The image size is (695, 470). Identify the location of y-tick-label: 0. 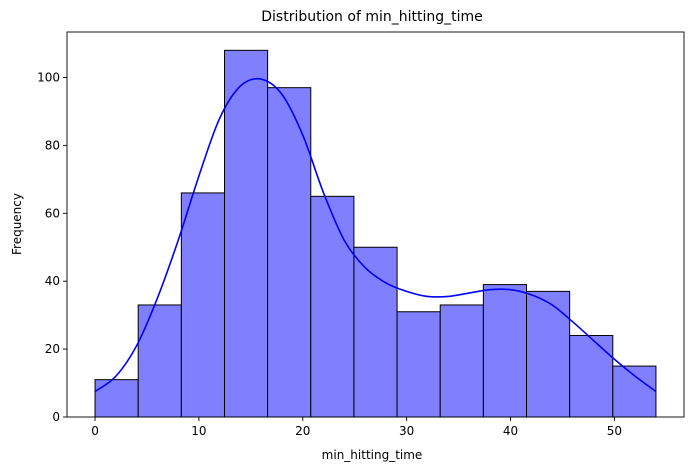
(56, 417).